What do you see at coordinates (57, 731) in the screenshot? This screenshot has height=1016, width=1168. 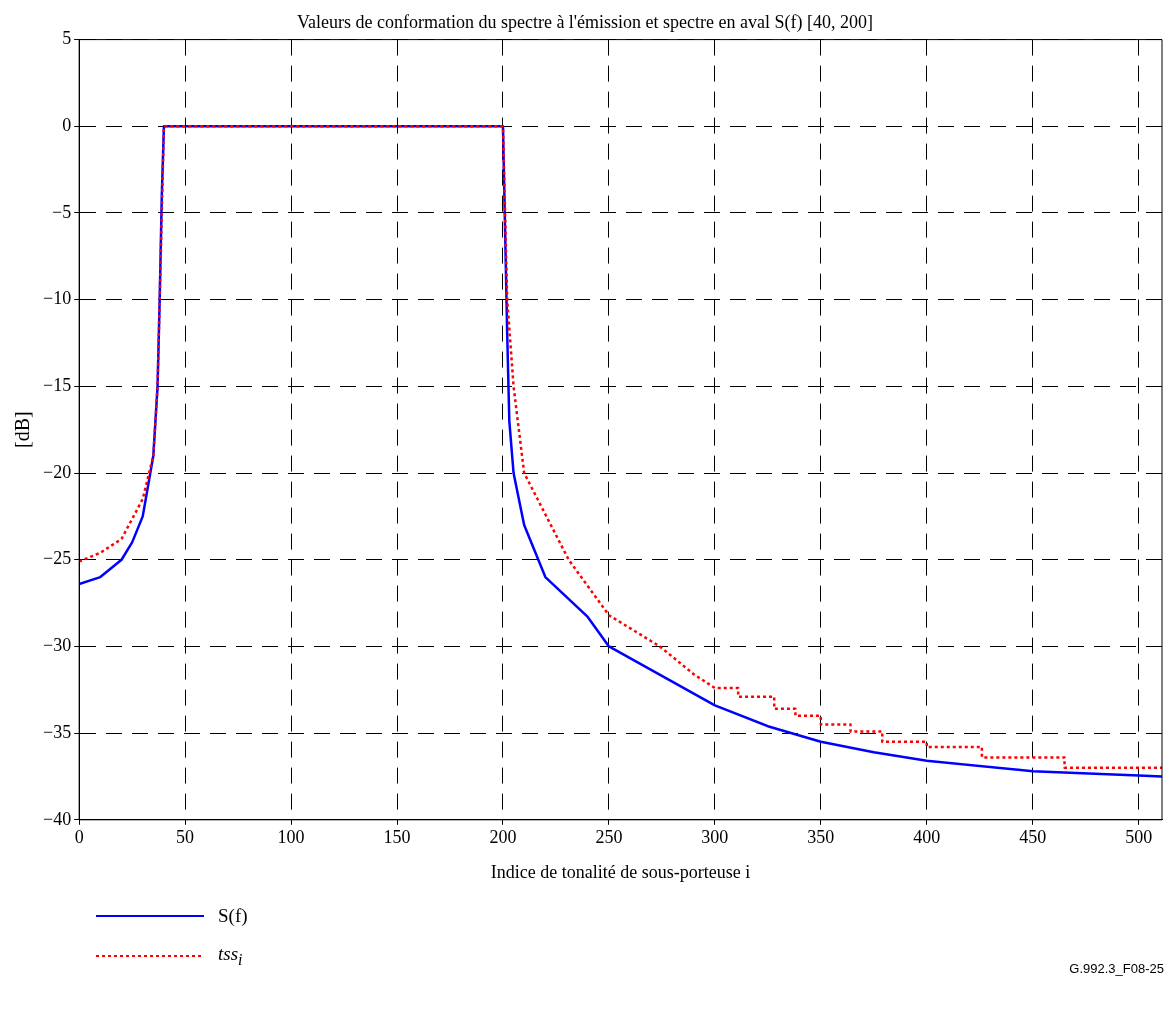 I see `y-tick-label: −35` at bounding box center [57, 731].